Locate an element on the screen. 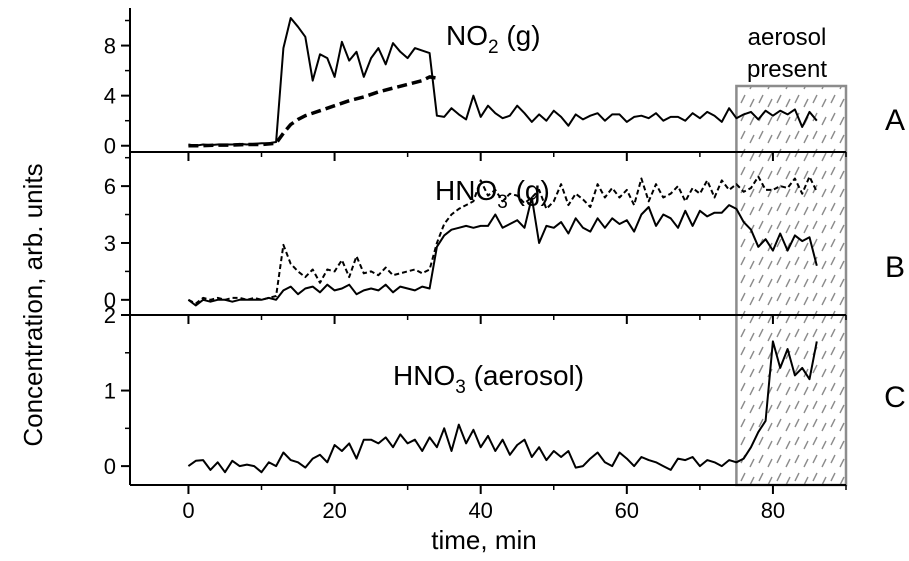  y-tick-label-C: 1 is located at coordinates (110, 391).